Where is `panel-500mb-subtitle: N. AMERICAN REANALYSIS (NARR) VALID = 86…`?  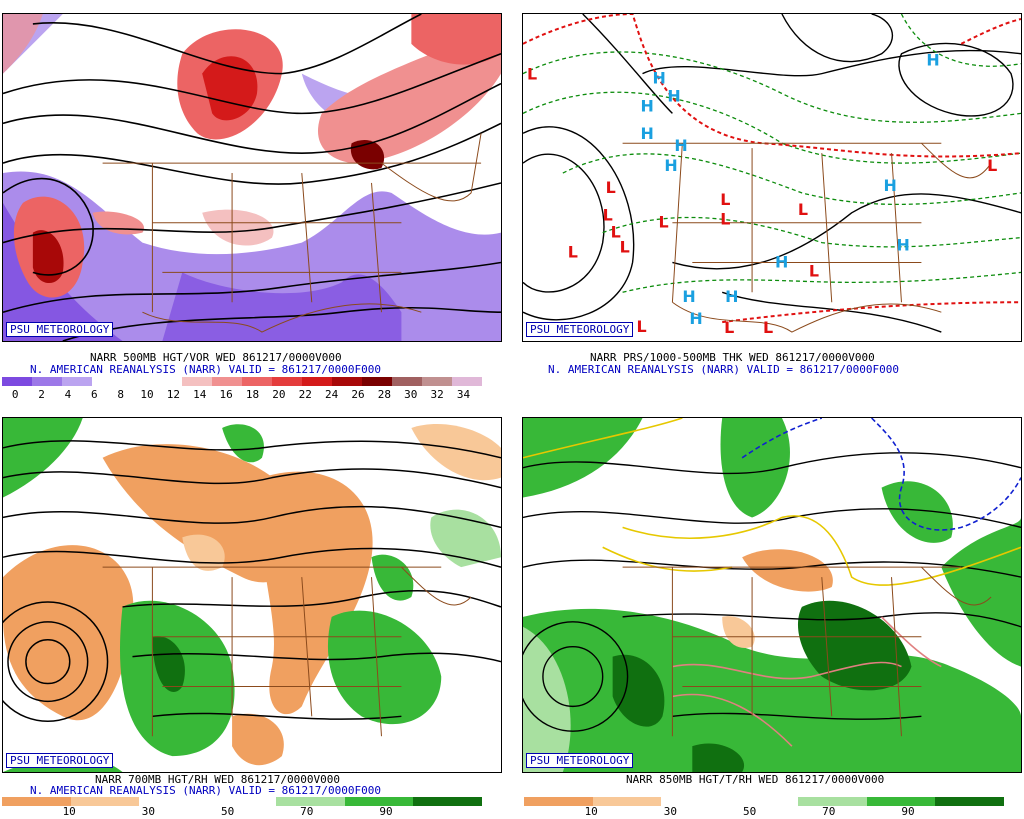 panel-500mb-subtitle: N. AMERICAN REANALYSIS (NARR) VALID = 86… is located at coordinates (205, 369).